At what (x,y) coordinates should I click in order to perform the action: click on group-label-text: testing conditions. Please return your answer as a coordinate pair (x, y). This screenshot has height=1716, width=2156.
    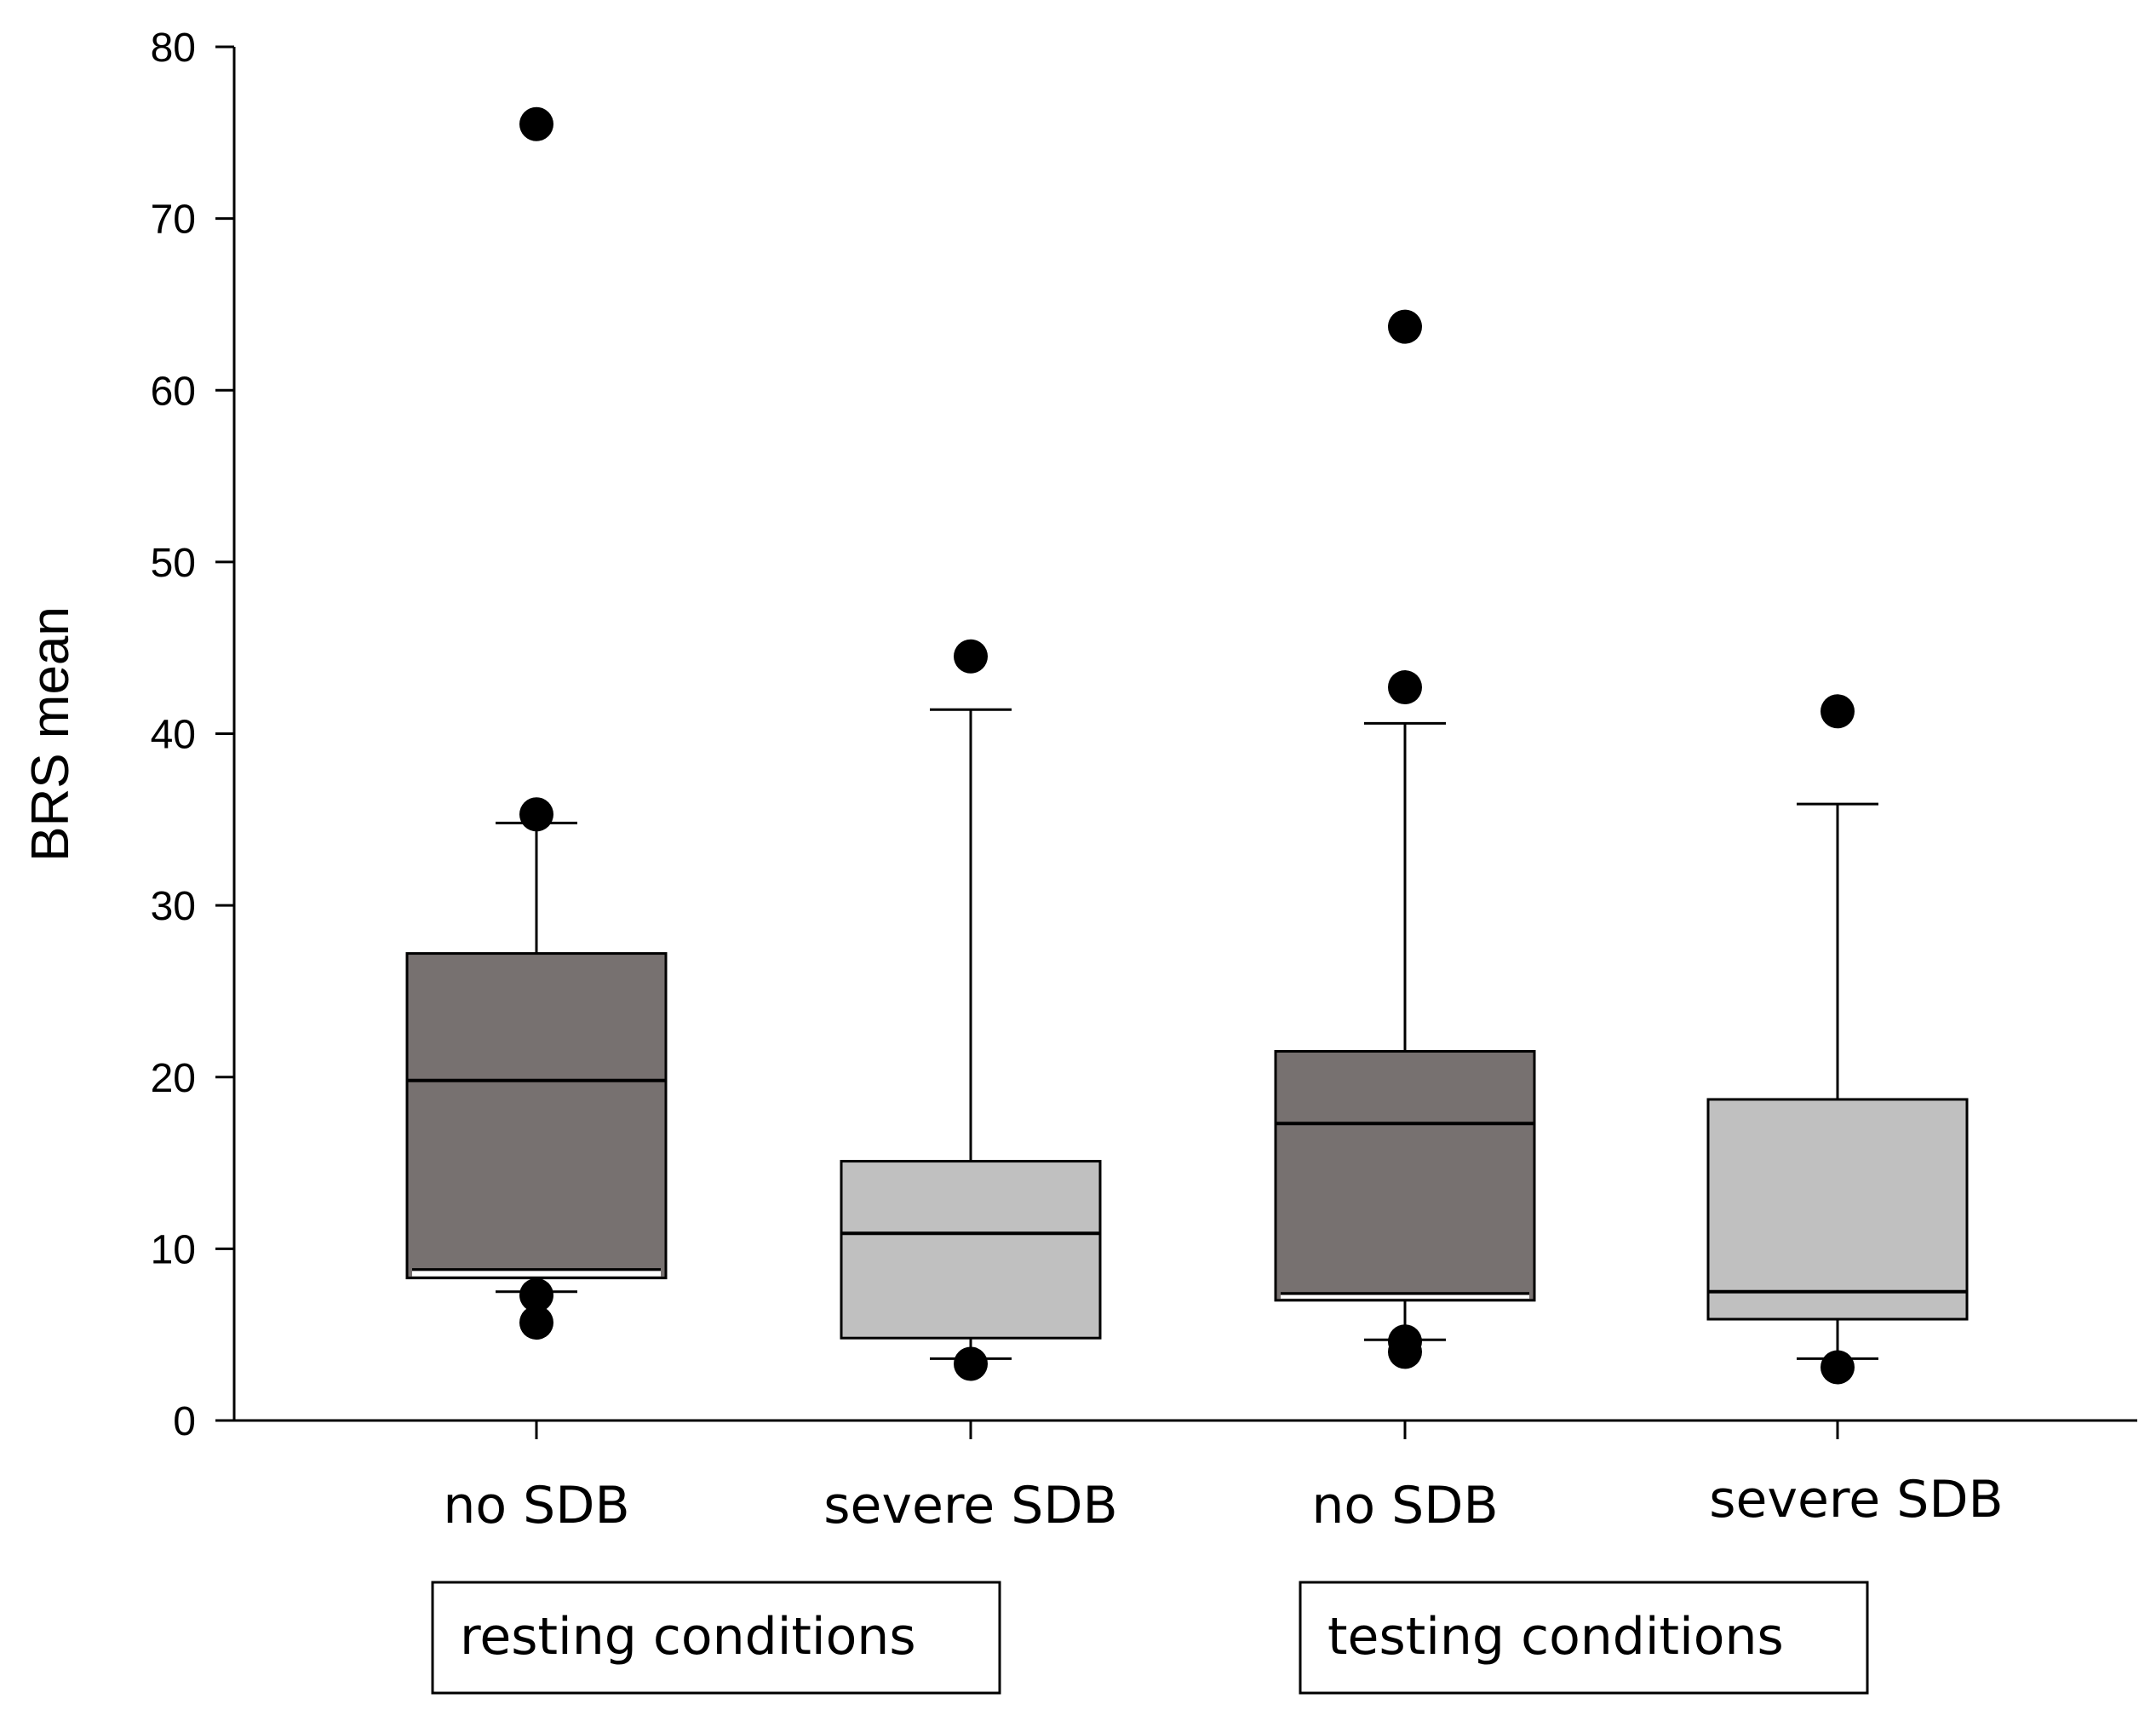
    Looking at the image, I should click on (1555, 1637).